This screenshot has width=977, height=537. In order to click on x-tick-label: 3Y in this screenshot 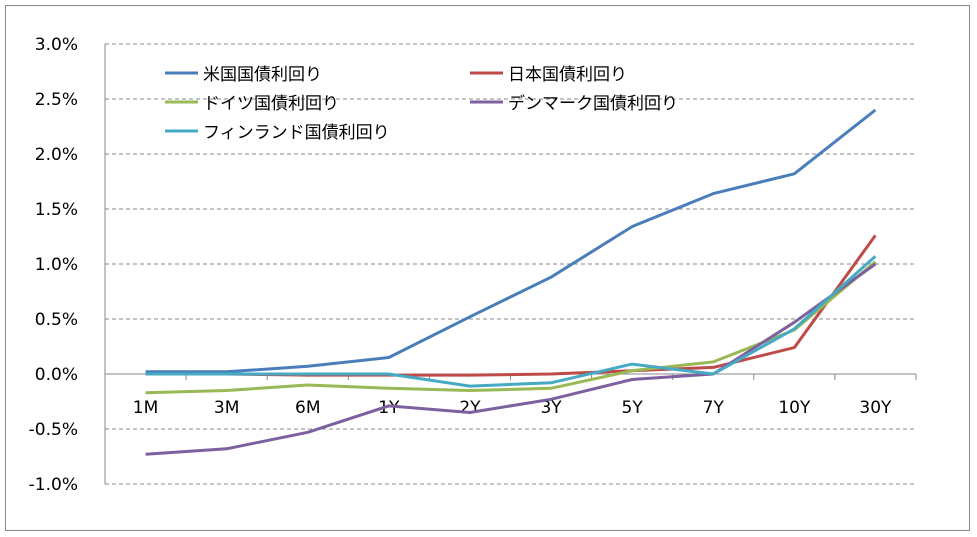, I will do `click(551, 408)`.